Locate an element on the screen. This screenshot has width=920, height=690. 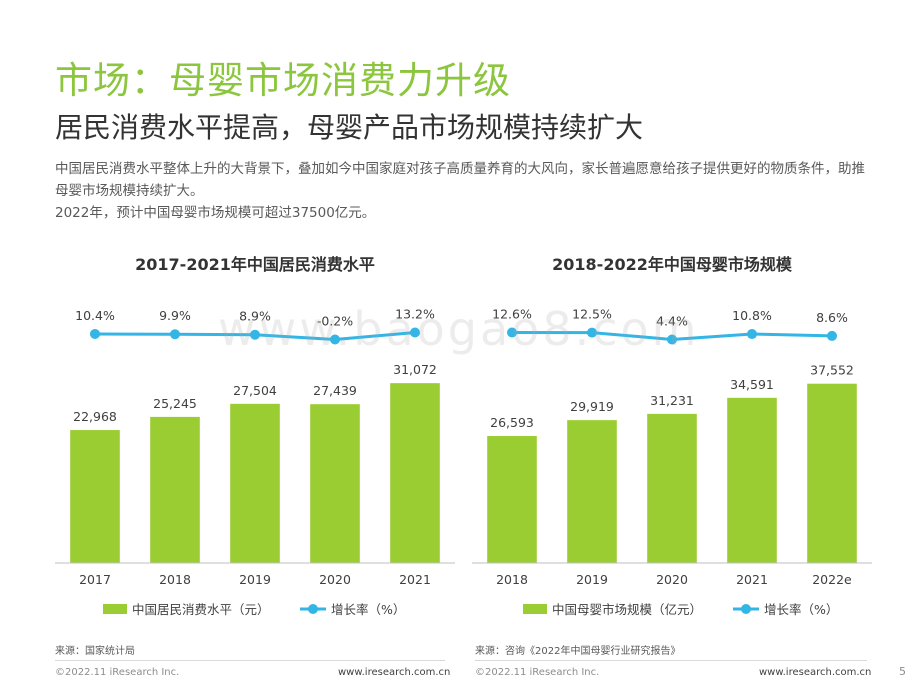
legend-bar-label: 中国居民消费水平（元） is located at coordinates (201, 609).